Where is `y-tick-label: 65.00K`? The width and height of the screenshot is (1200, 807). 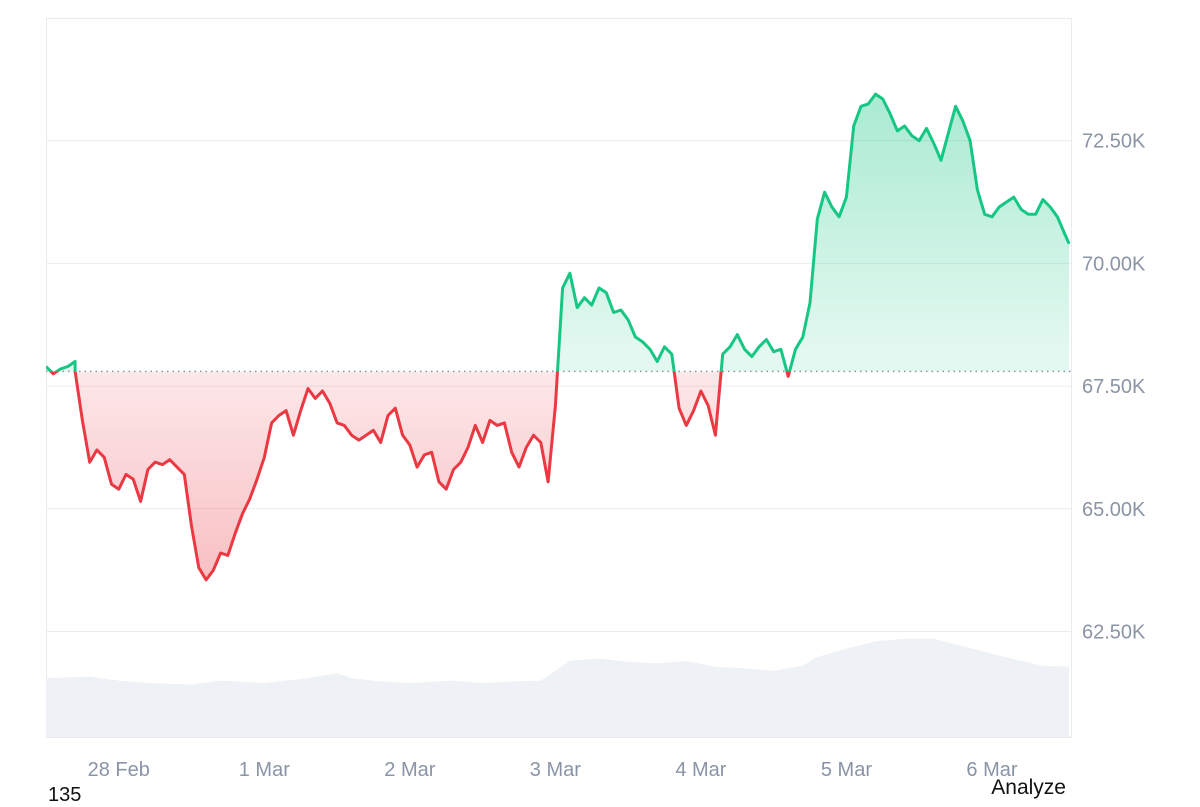 y-tick-label: 65.00K is located at coordinates (1114, 510).